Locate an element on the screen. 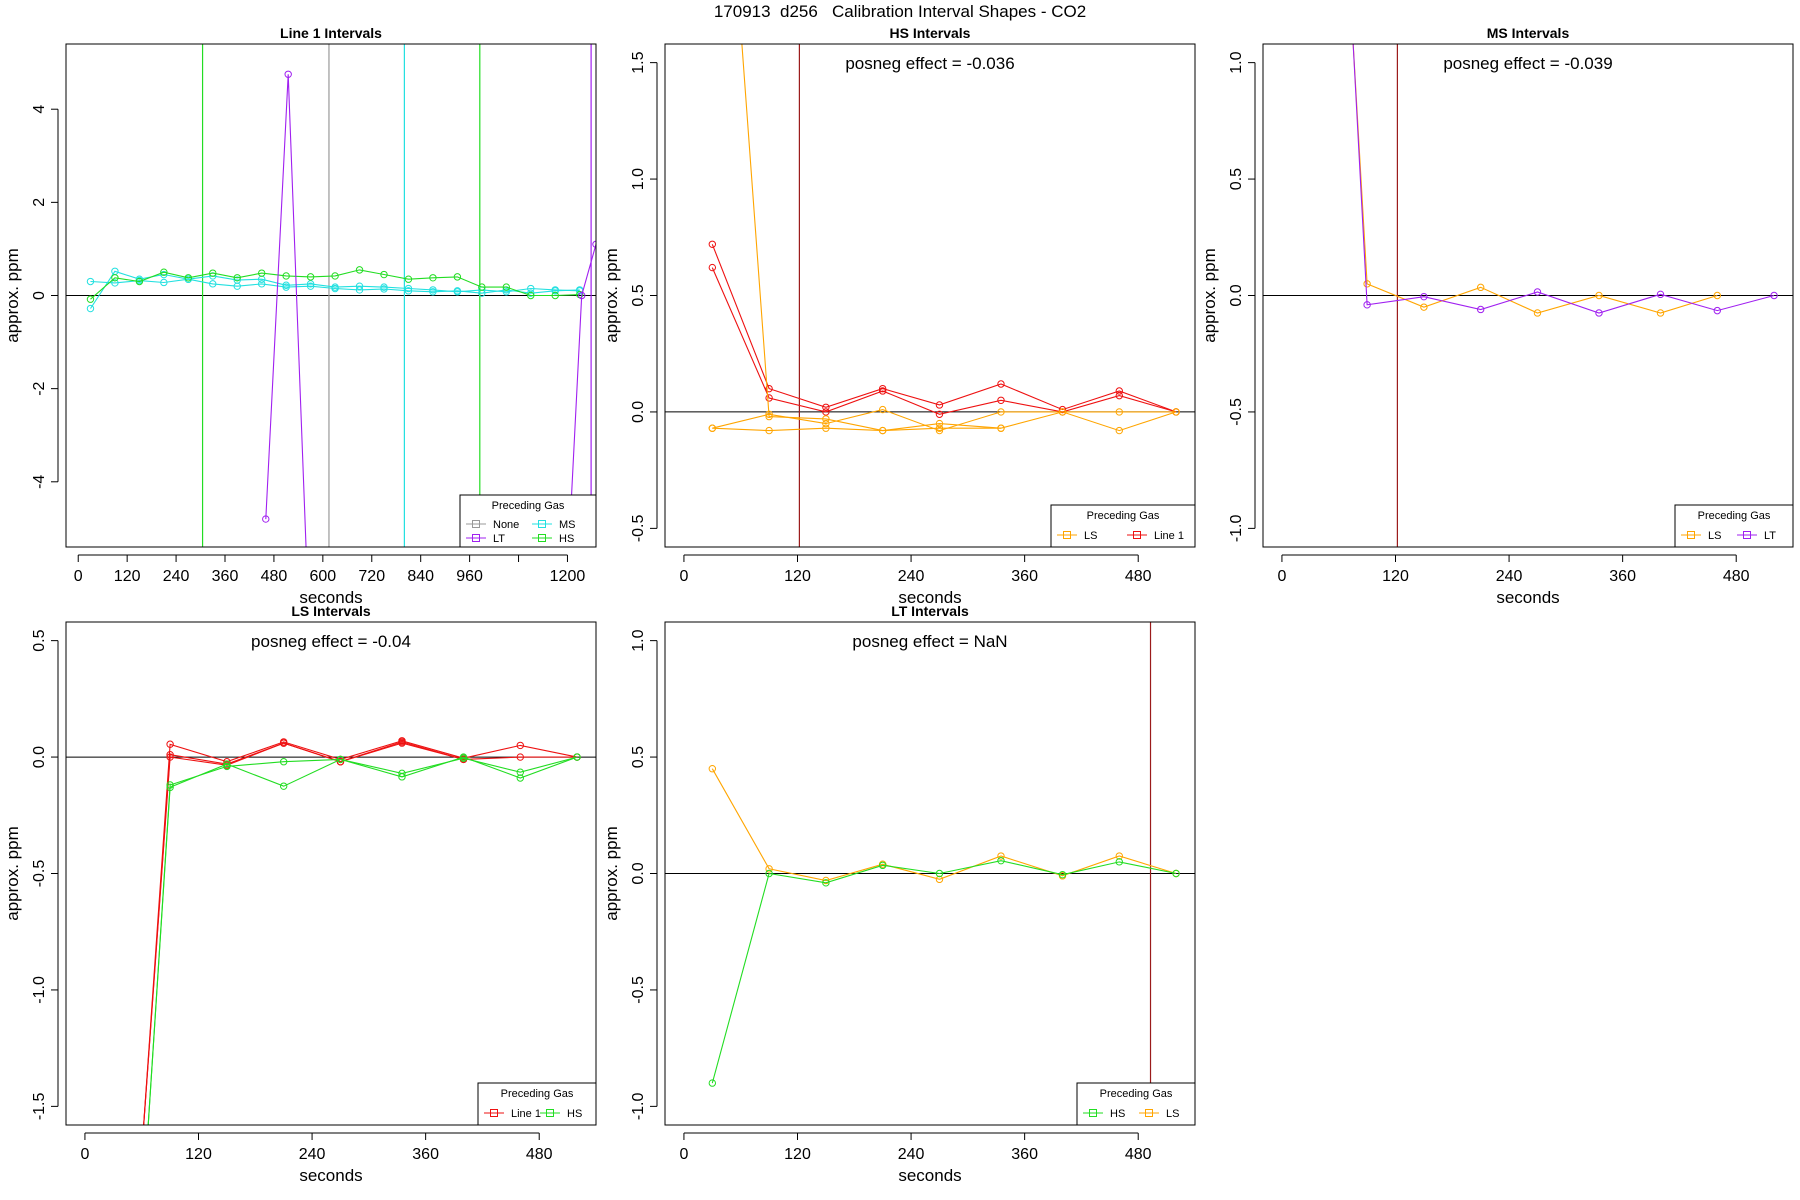 This screenshot has width=1800, height=1200. legend-box is located at coordinates (1734, 526).